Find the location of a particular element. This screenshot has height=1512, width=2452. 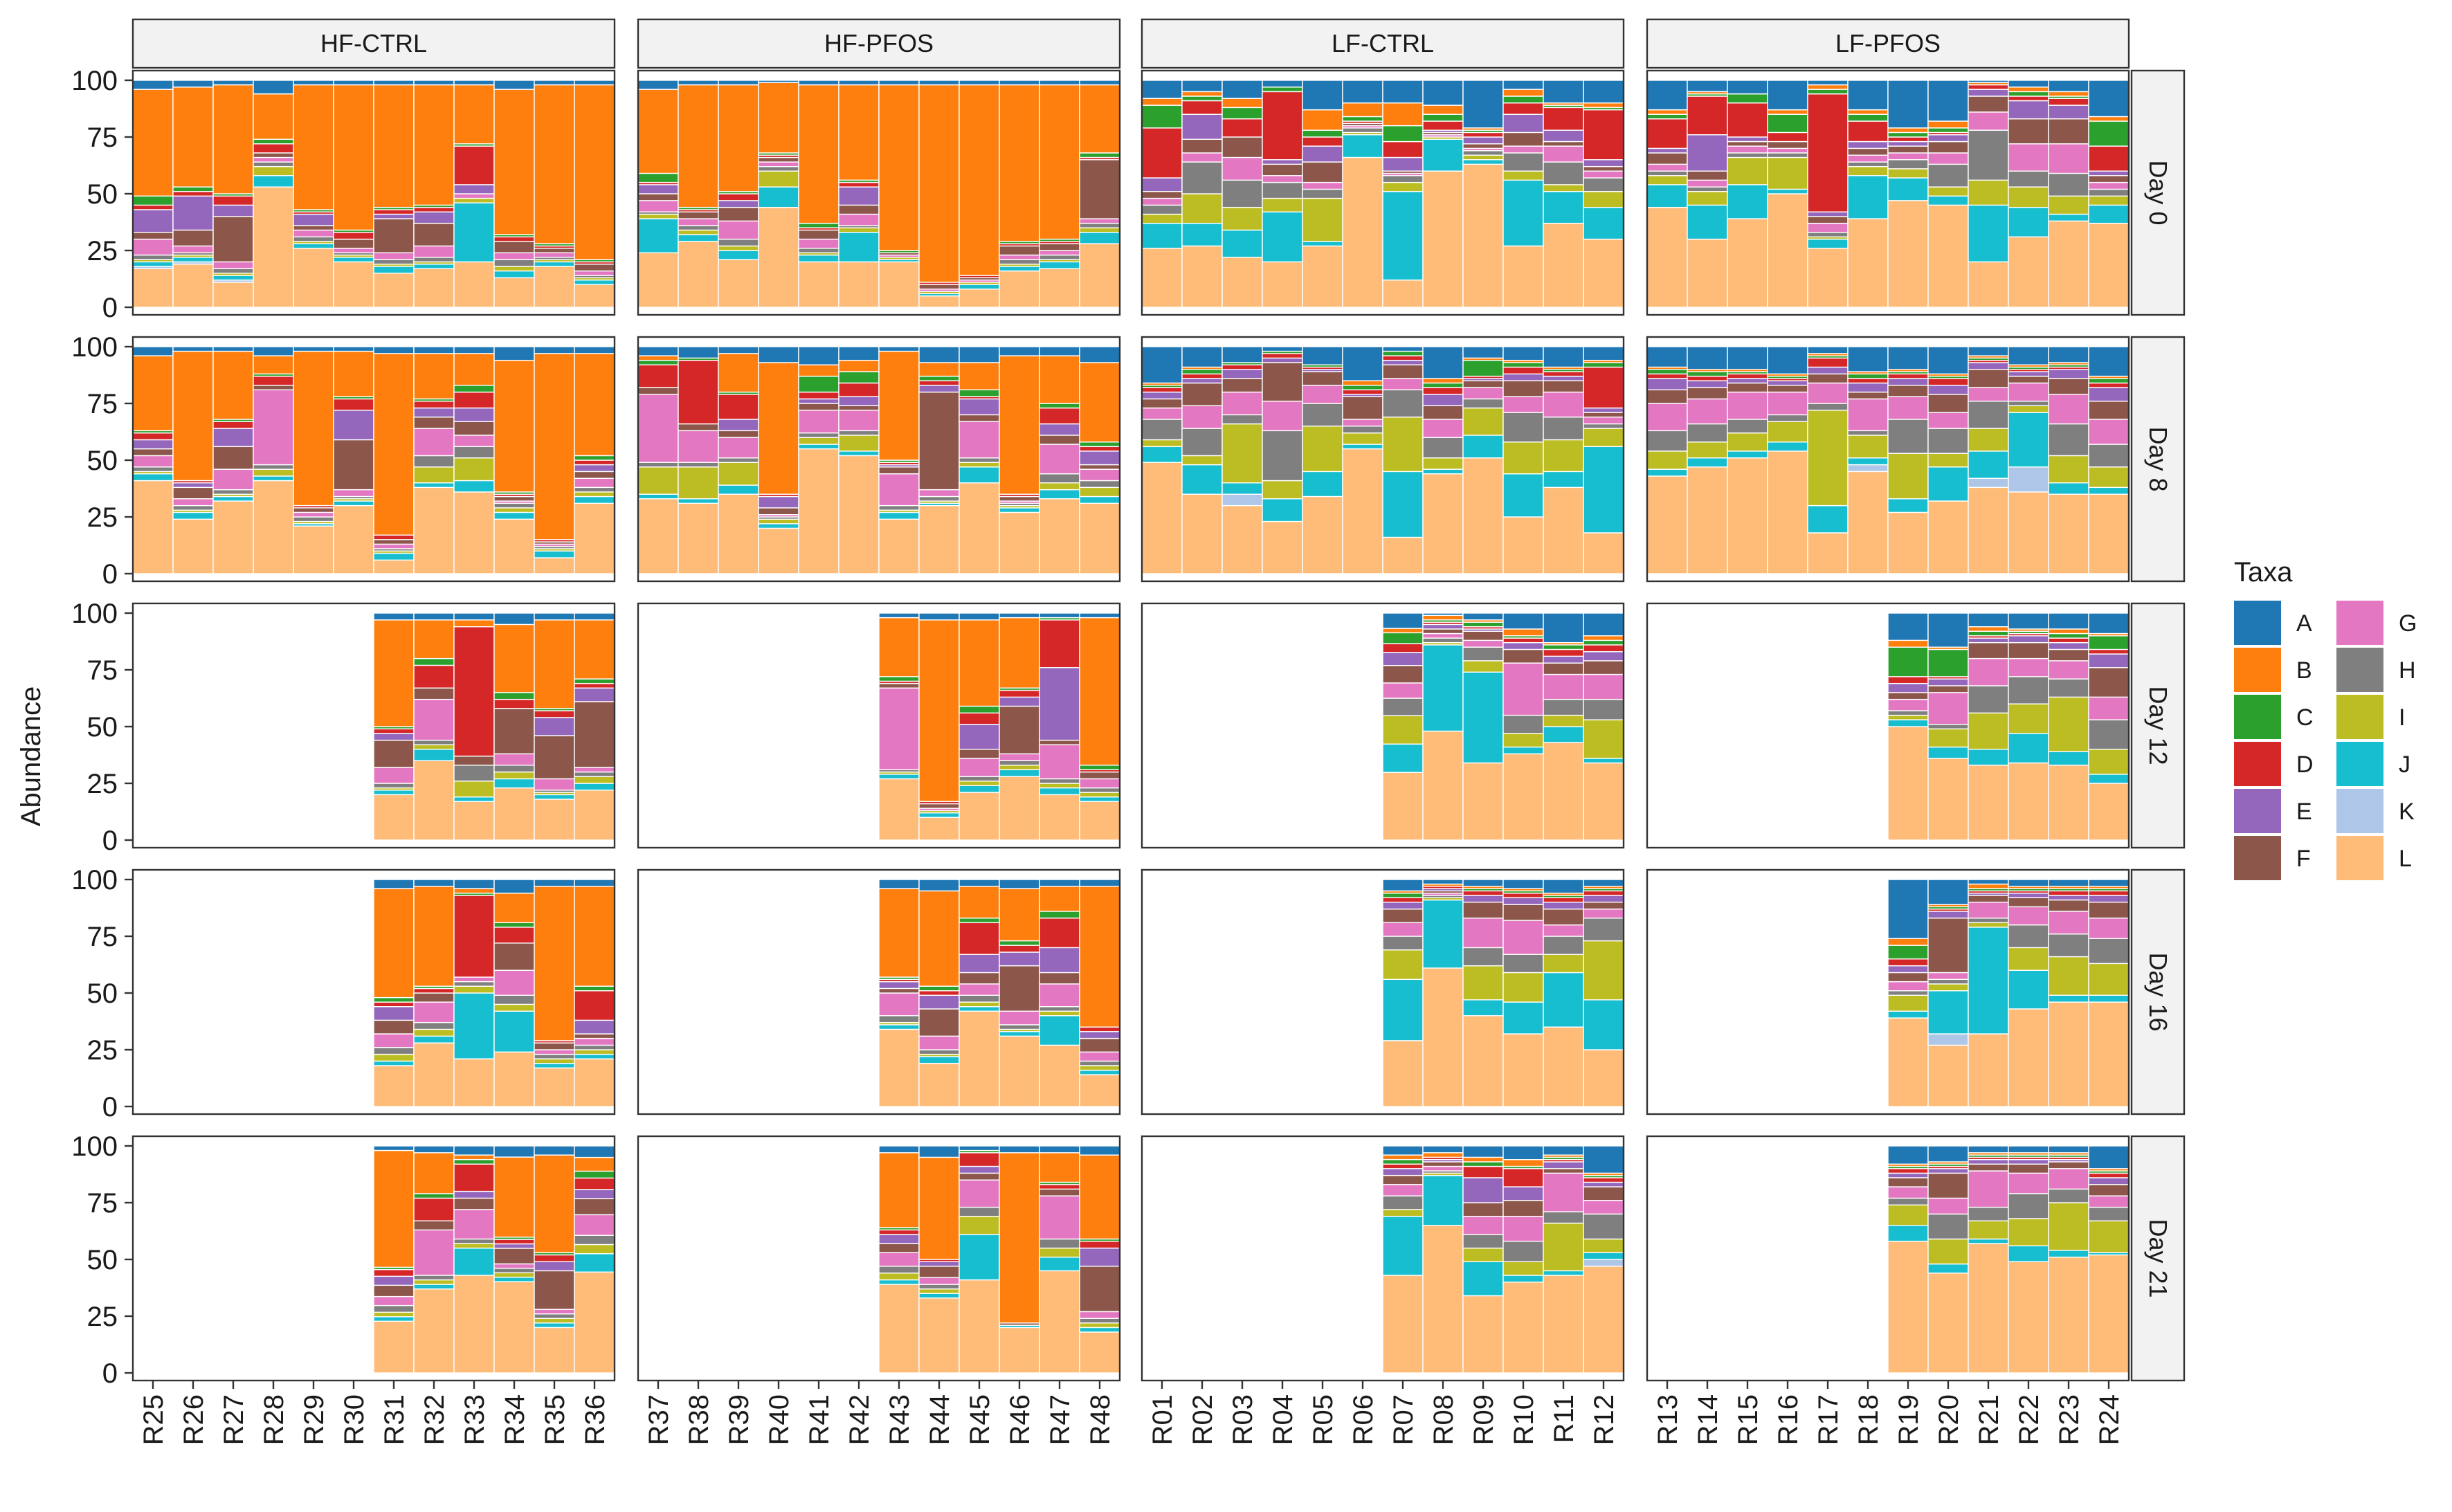

y-tick-label: 25 is located at coordinates (102, 1050).